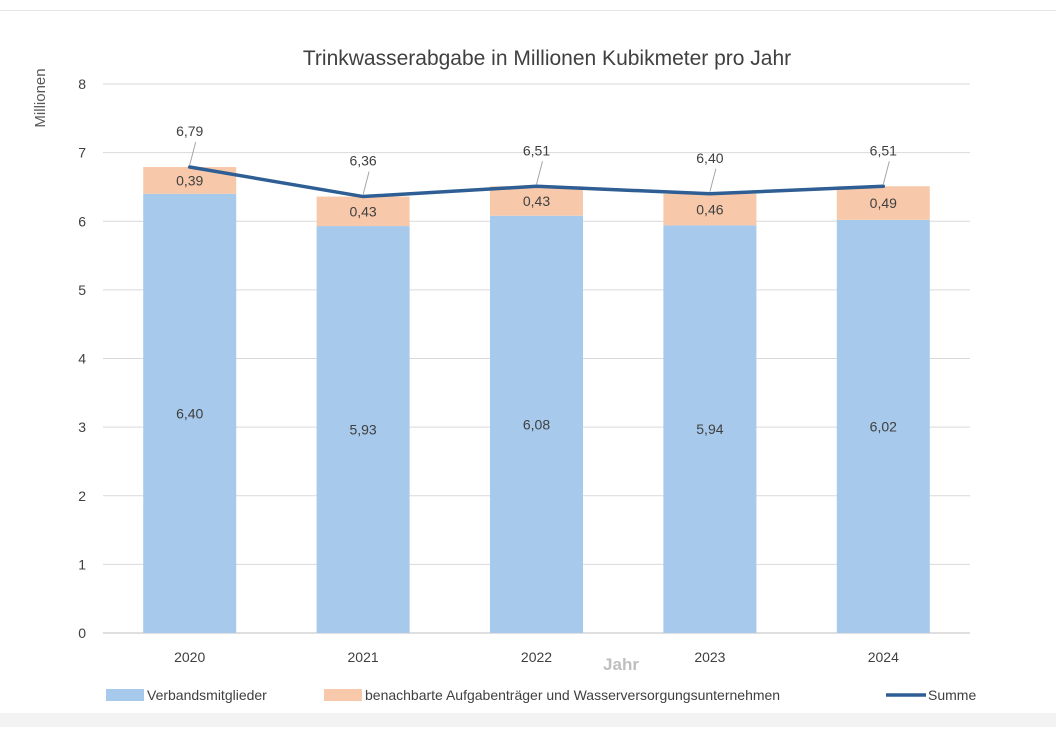 This screenshot has height=732, width=1056. Describe the element at coordinates (362, 161) in the screenshot. I see `line-label-summe-2021: 6,36` at that location.